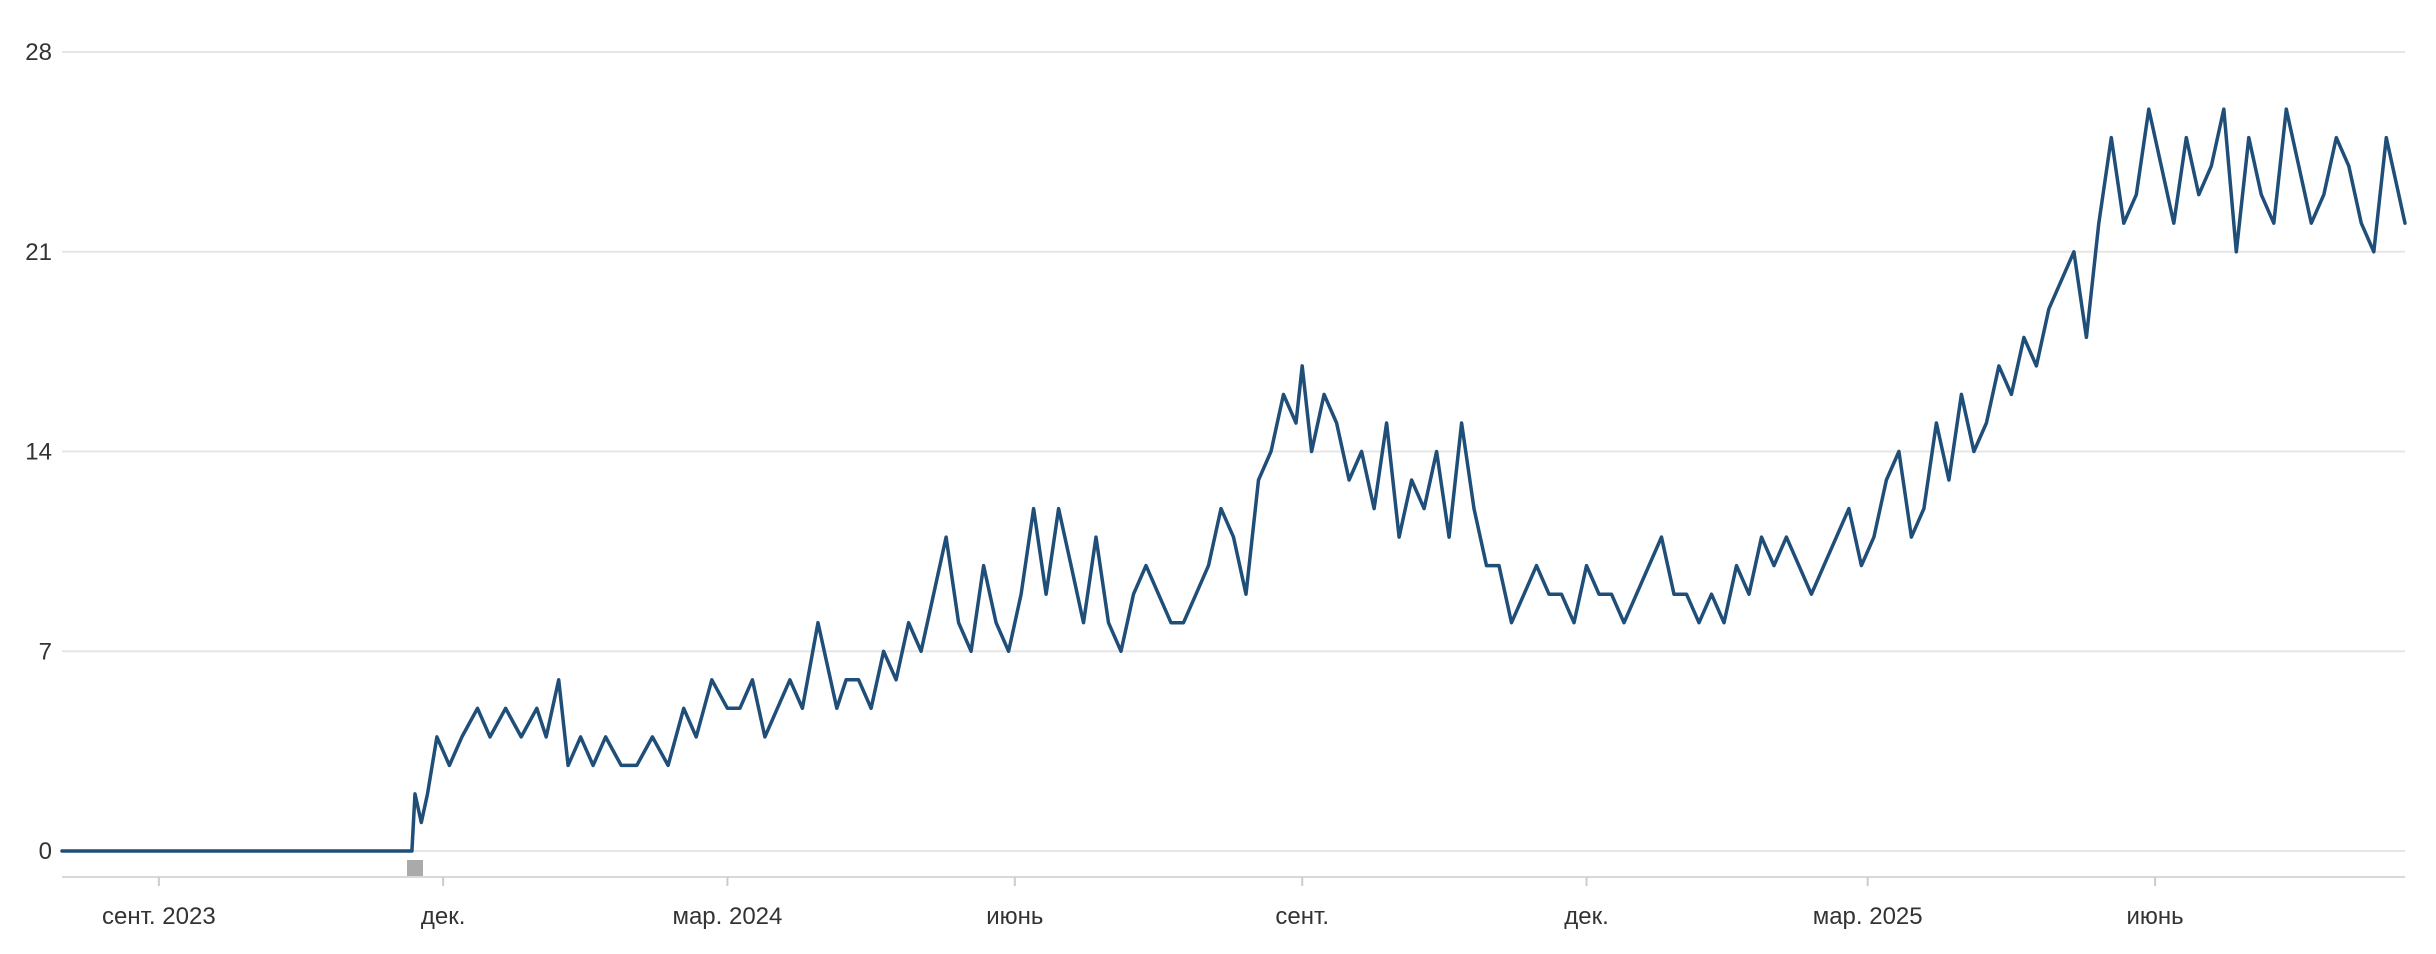 This screenshot has height=954, width=2436. I want to click on x-tick-label: сент., so click(1302, 916).